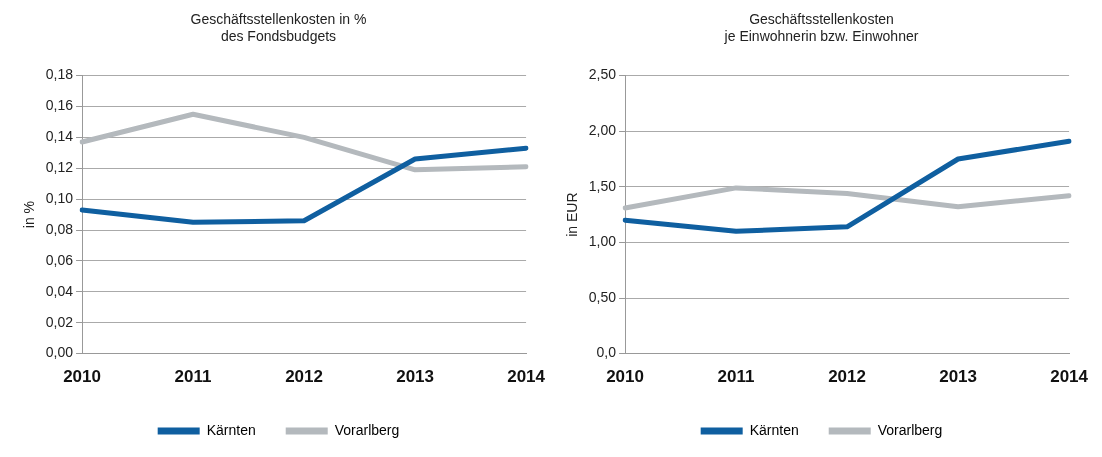 This screenshot has width=1102, height=457. I want to click on y-tick-label: 2,50, so click(602, 74).